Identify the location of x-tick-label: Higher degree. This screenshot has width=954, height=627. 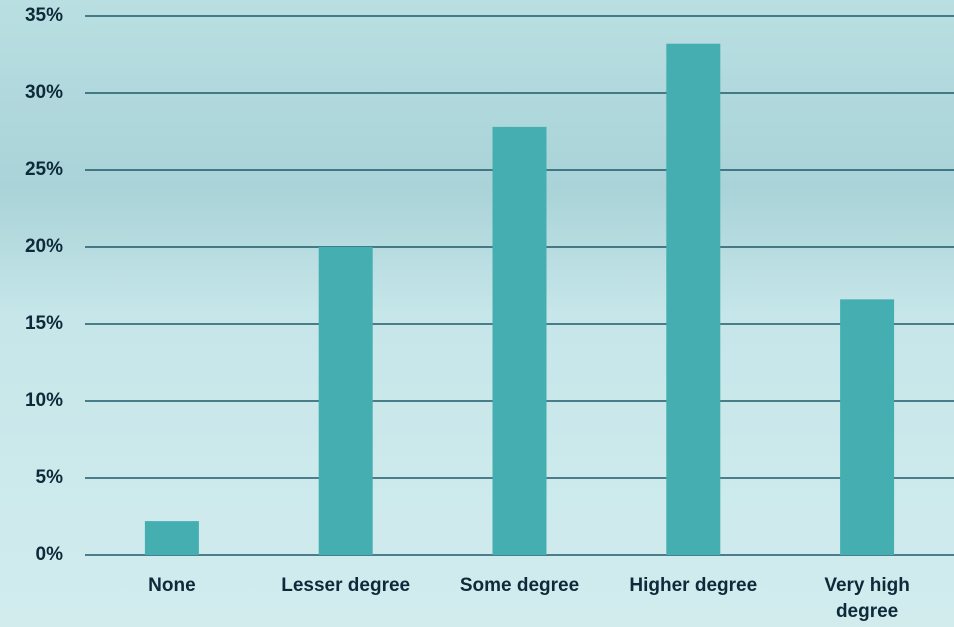
(693, 585).